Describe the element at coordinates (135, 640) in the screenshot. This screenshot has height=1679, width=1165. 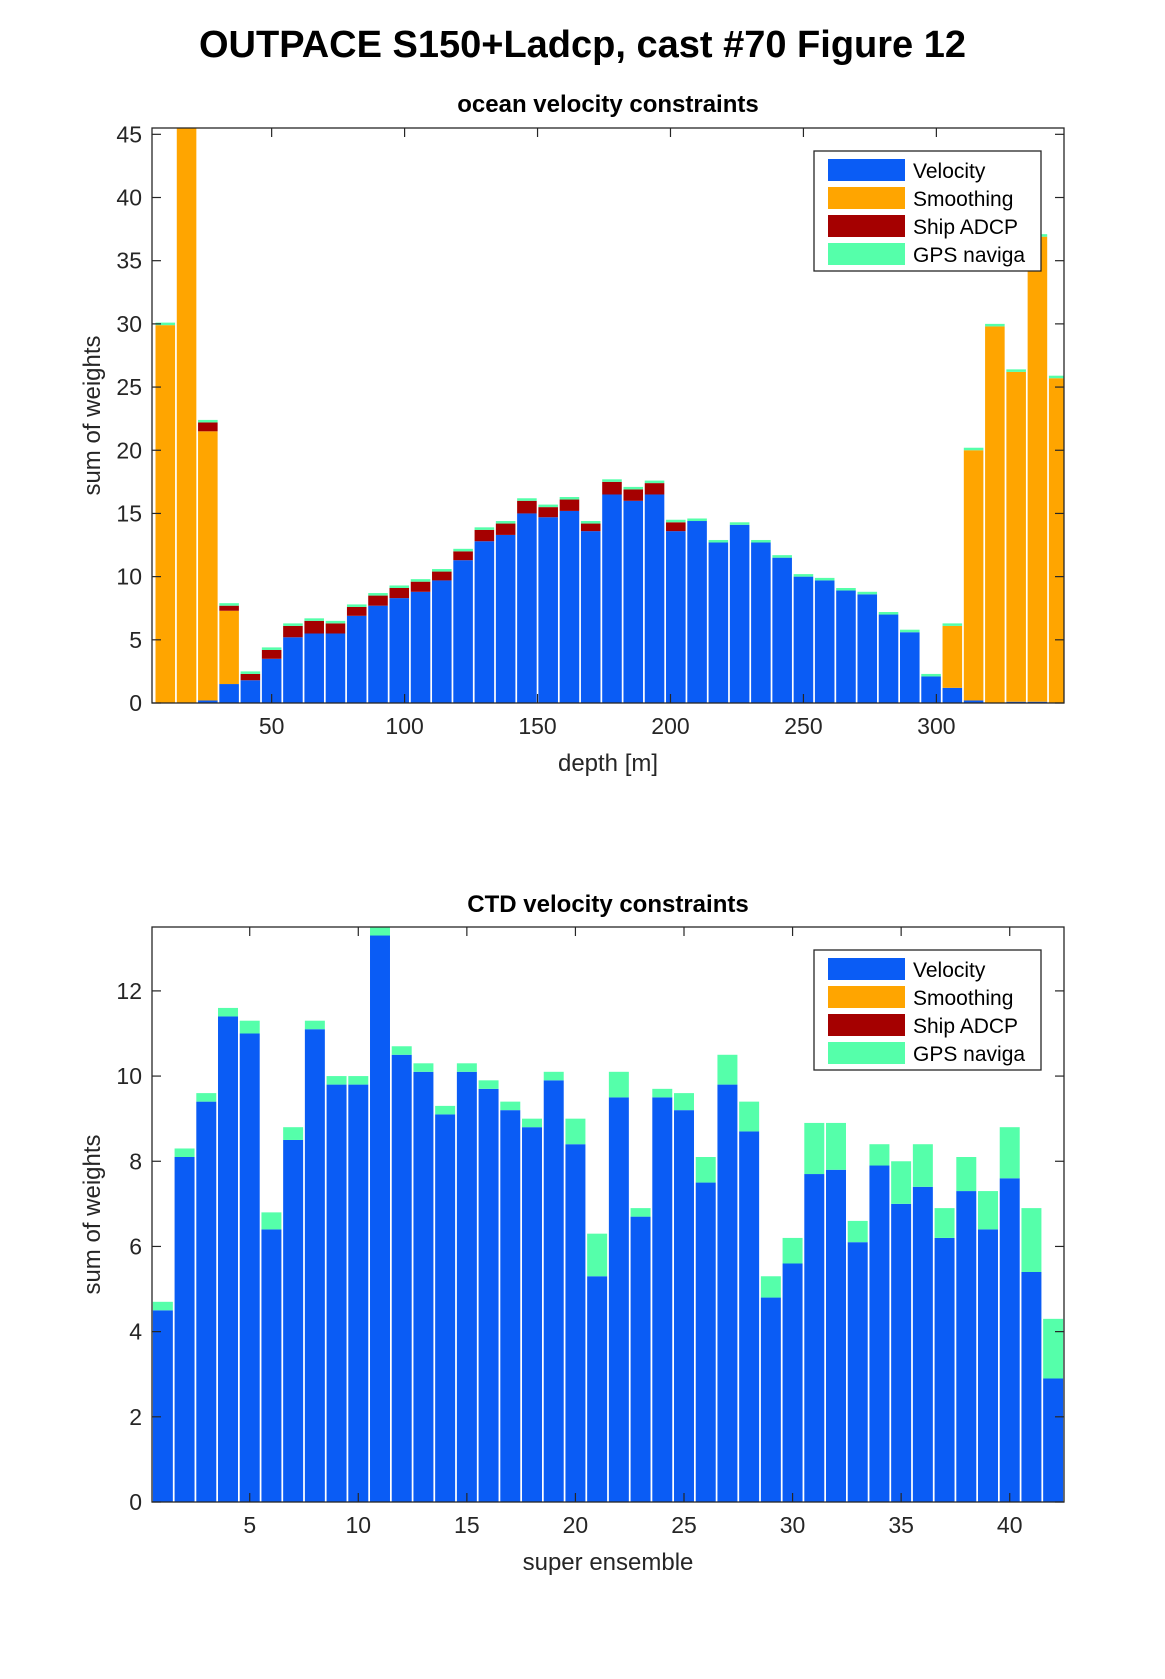
I see `y-tick-label: 5` at that location.